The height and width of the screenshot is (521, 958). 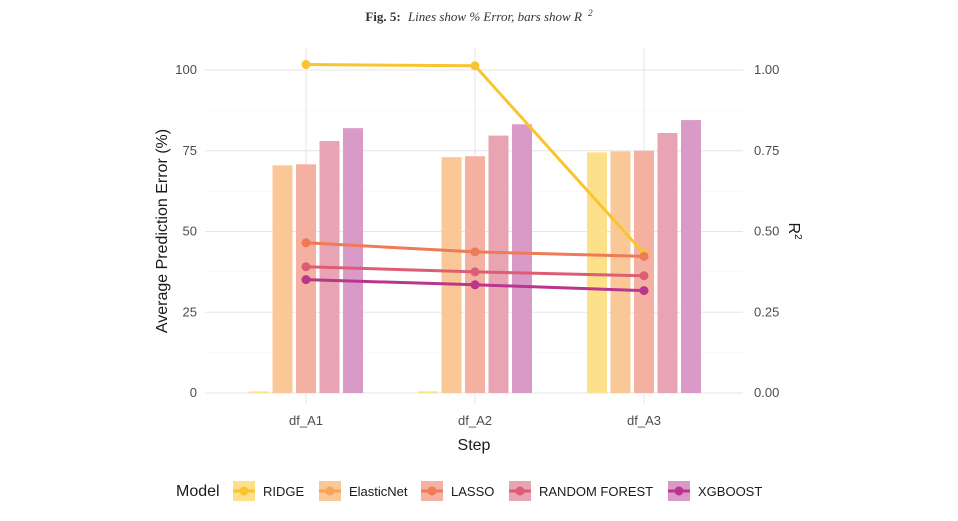 What do you see at coordinates (766, 392) in the screenshot?
I see `y2-tick-label: 0.00` at bounding box center [766, 392].